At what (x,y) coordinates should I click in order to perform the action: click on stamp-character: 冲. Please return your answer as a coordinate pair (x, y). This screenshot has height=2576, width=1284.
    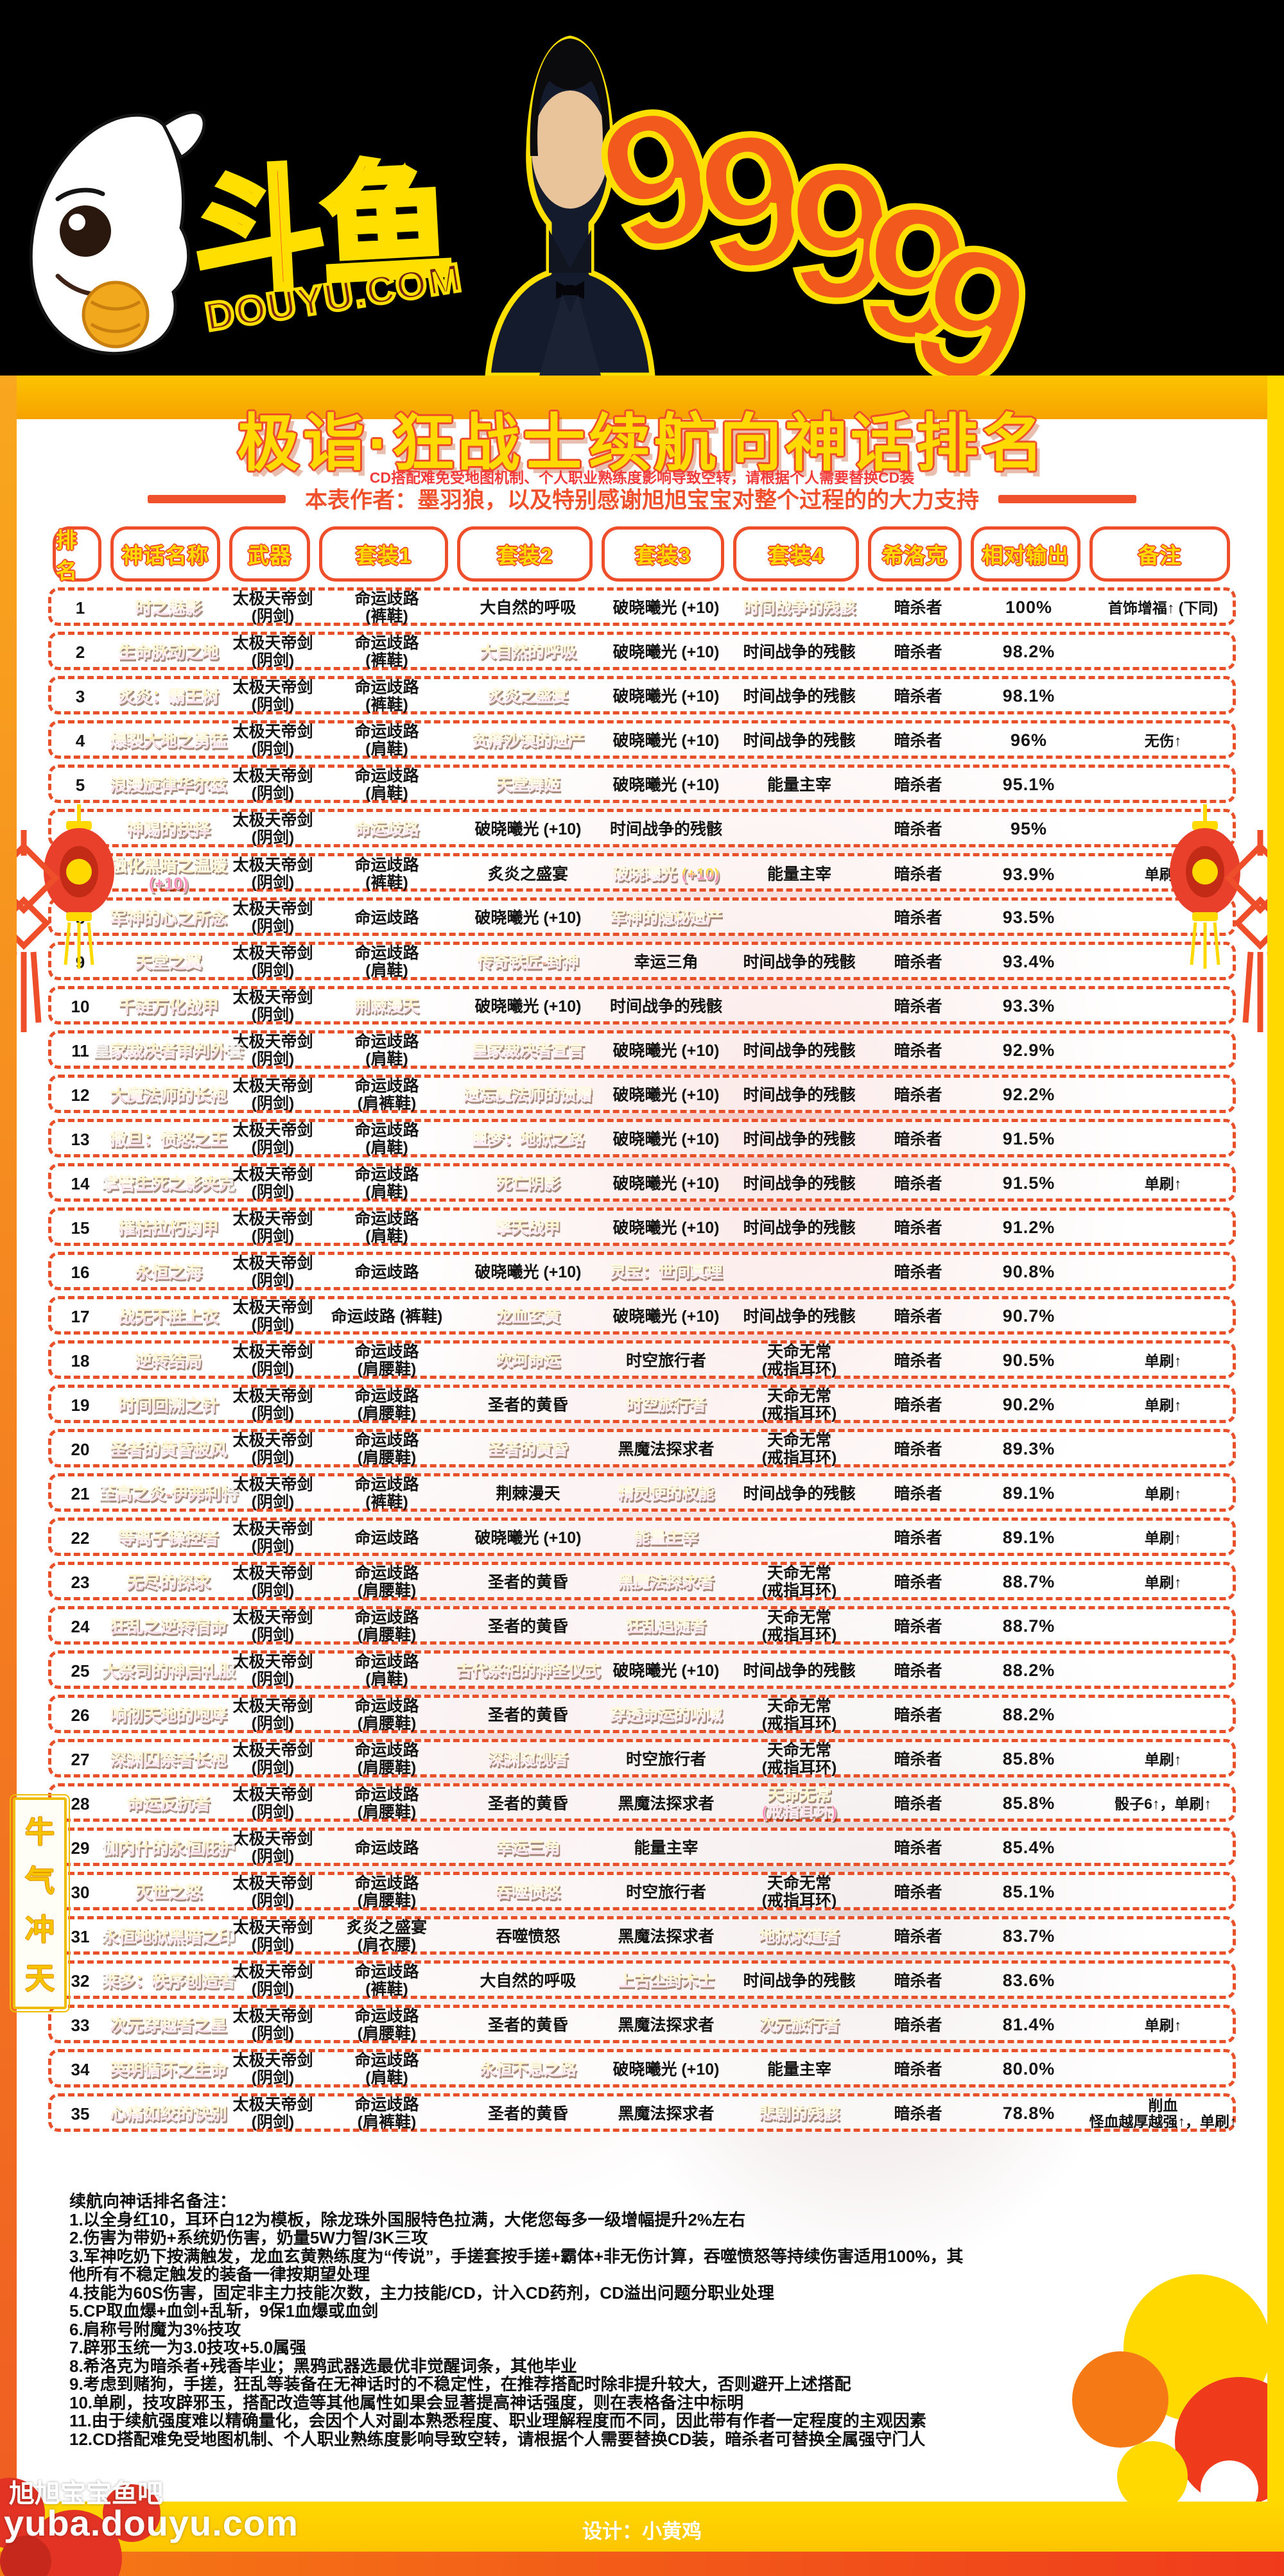
    Looking at the image, I should click on (40, 1930).